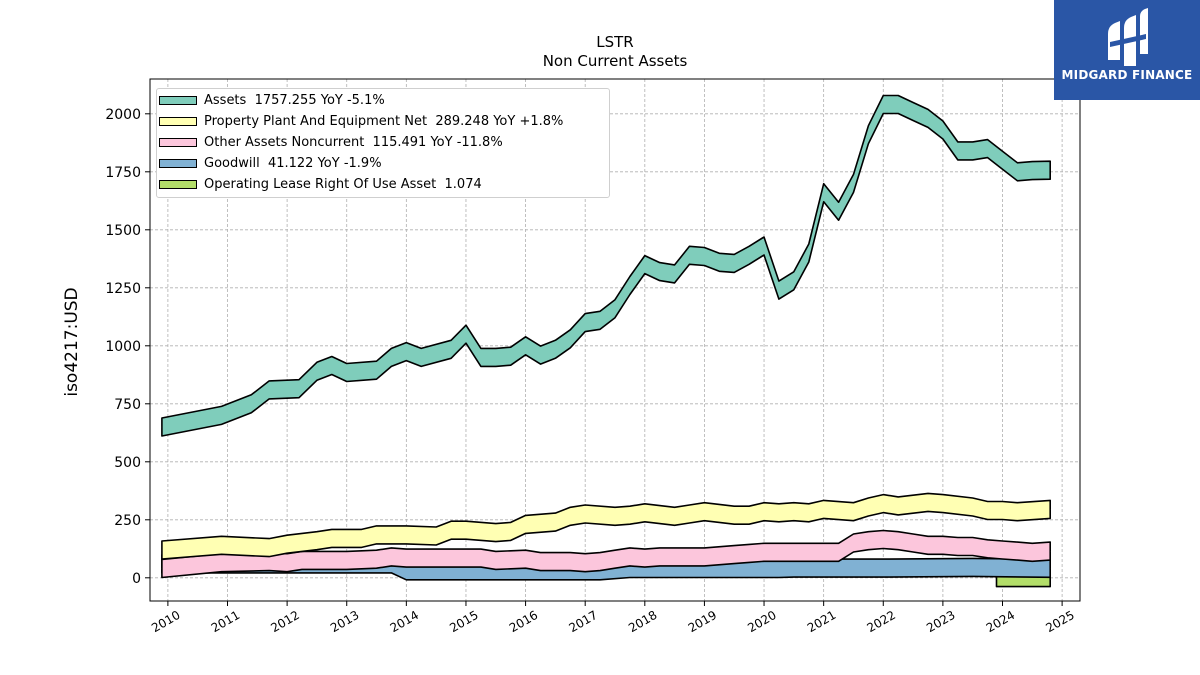 The width and height of the screenshot is (1200, 675). Describe the element at coordinates (1000, 621) in the screenshot. I see `x-tick-label: 2024` at that location.